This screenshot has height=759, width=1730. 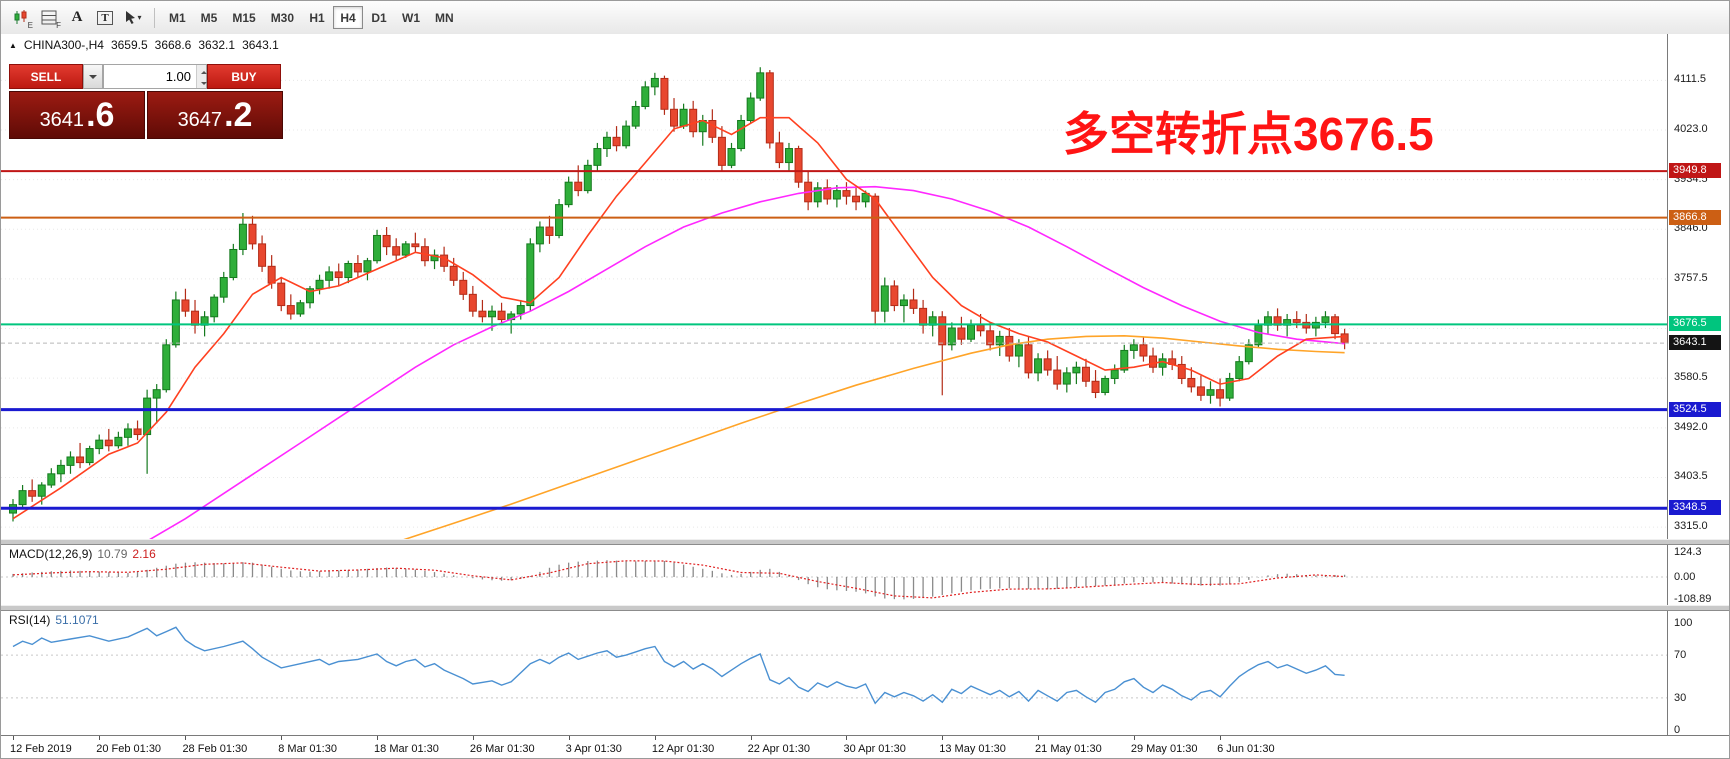 What do you see at coordinates (406, 749) in the screenshot?
I see `time-label: 18 Mar 01:30` at bounding box center [406, 749].